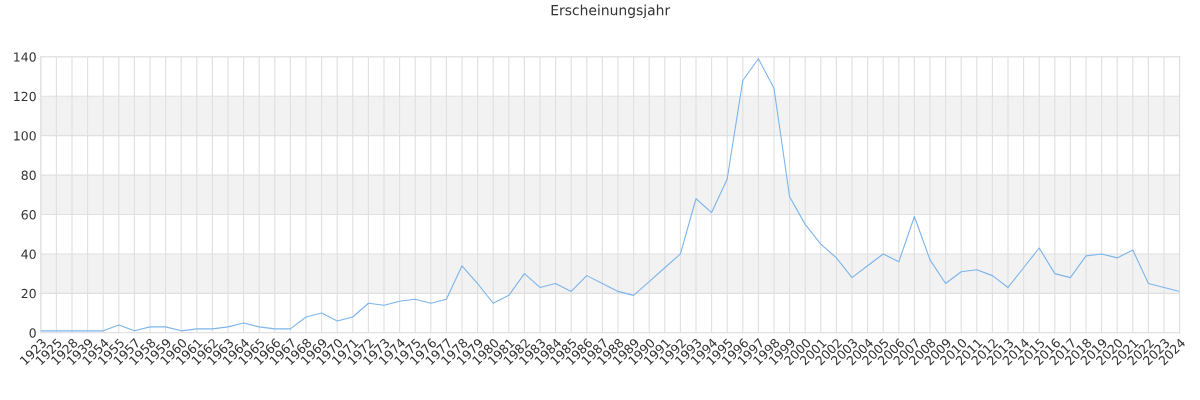 This screenshot has width=1200, height=400. What do you see at coordinates (25, 136) in the screenshot?
I see `y-tick-label: 100` at bounding box center [25, 136].